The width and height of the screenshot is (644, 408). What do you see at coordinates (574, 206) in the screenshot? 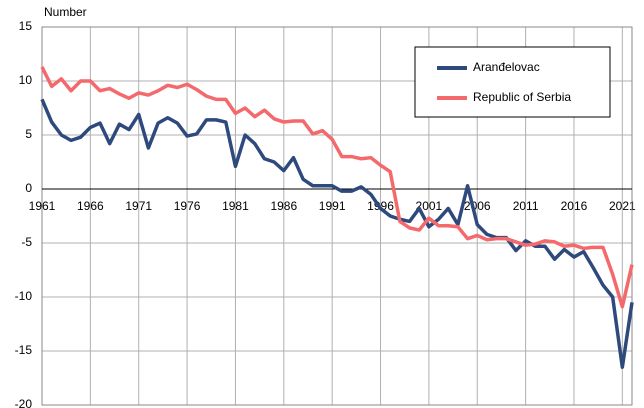
I see `x-tick-label: 2016` at bounding box center [574, 206].